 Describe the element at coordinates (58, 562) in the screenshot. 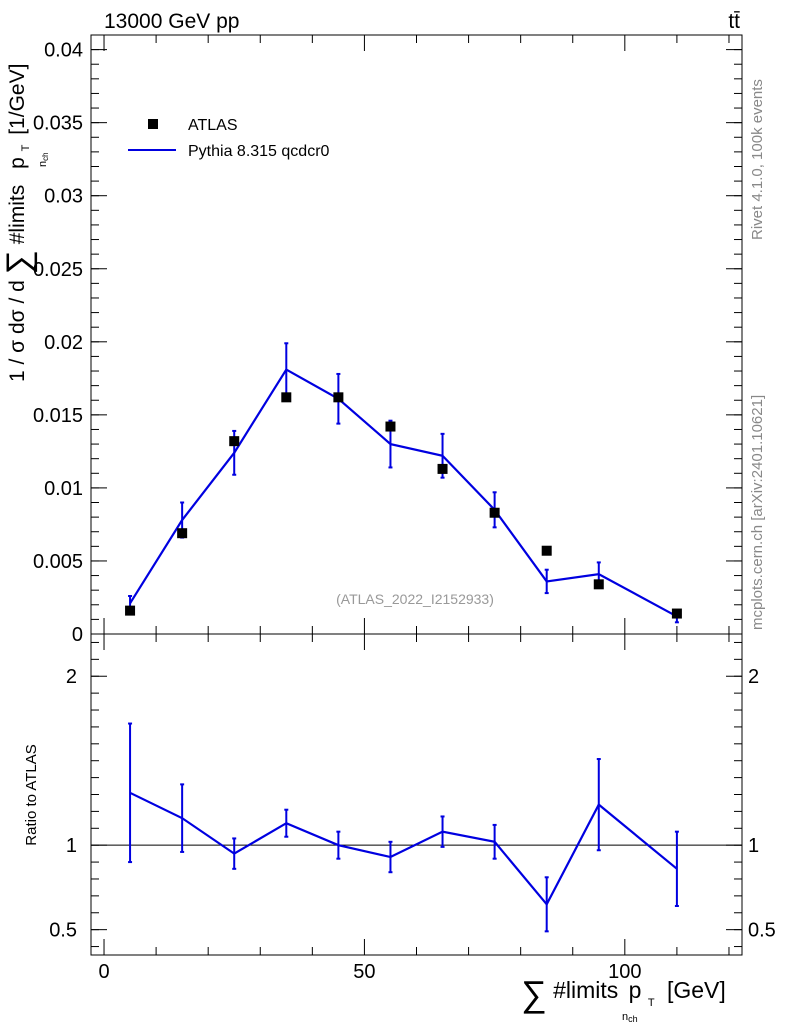

I see `main-y-tick-label: 0.005` at that location.